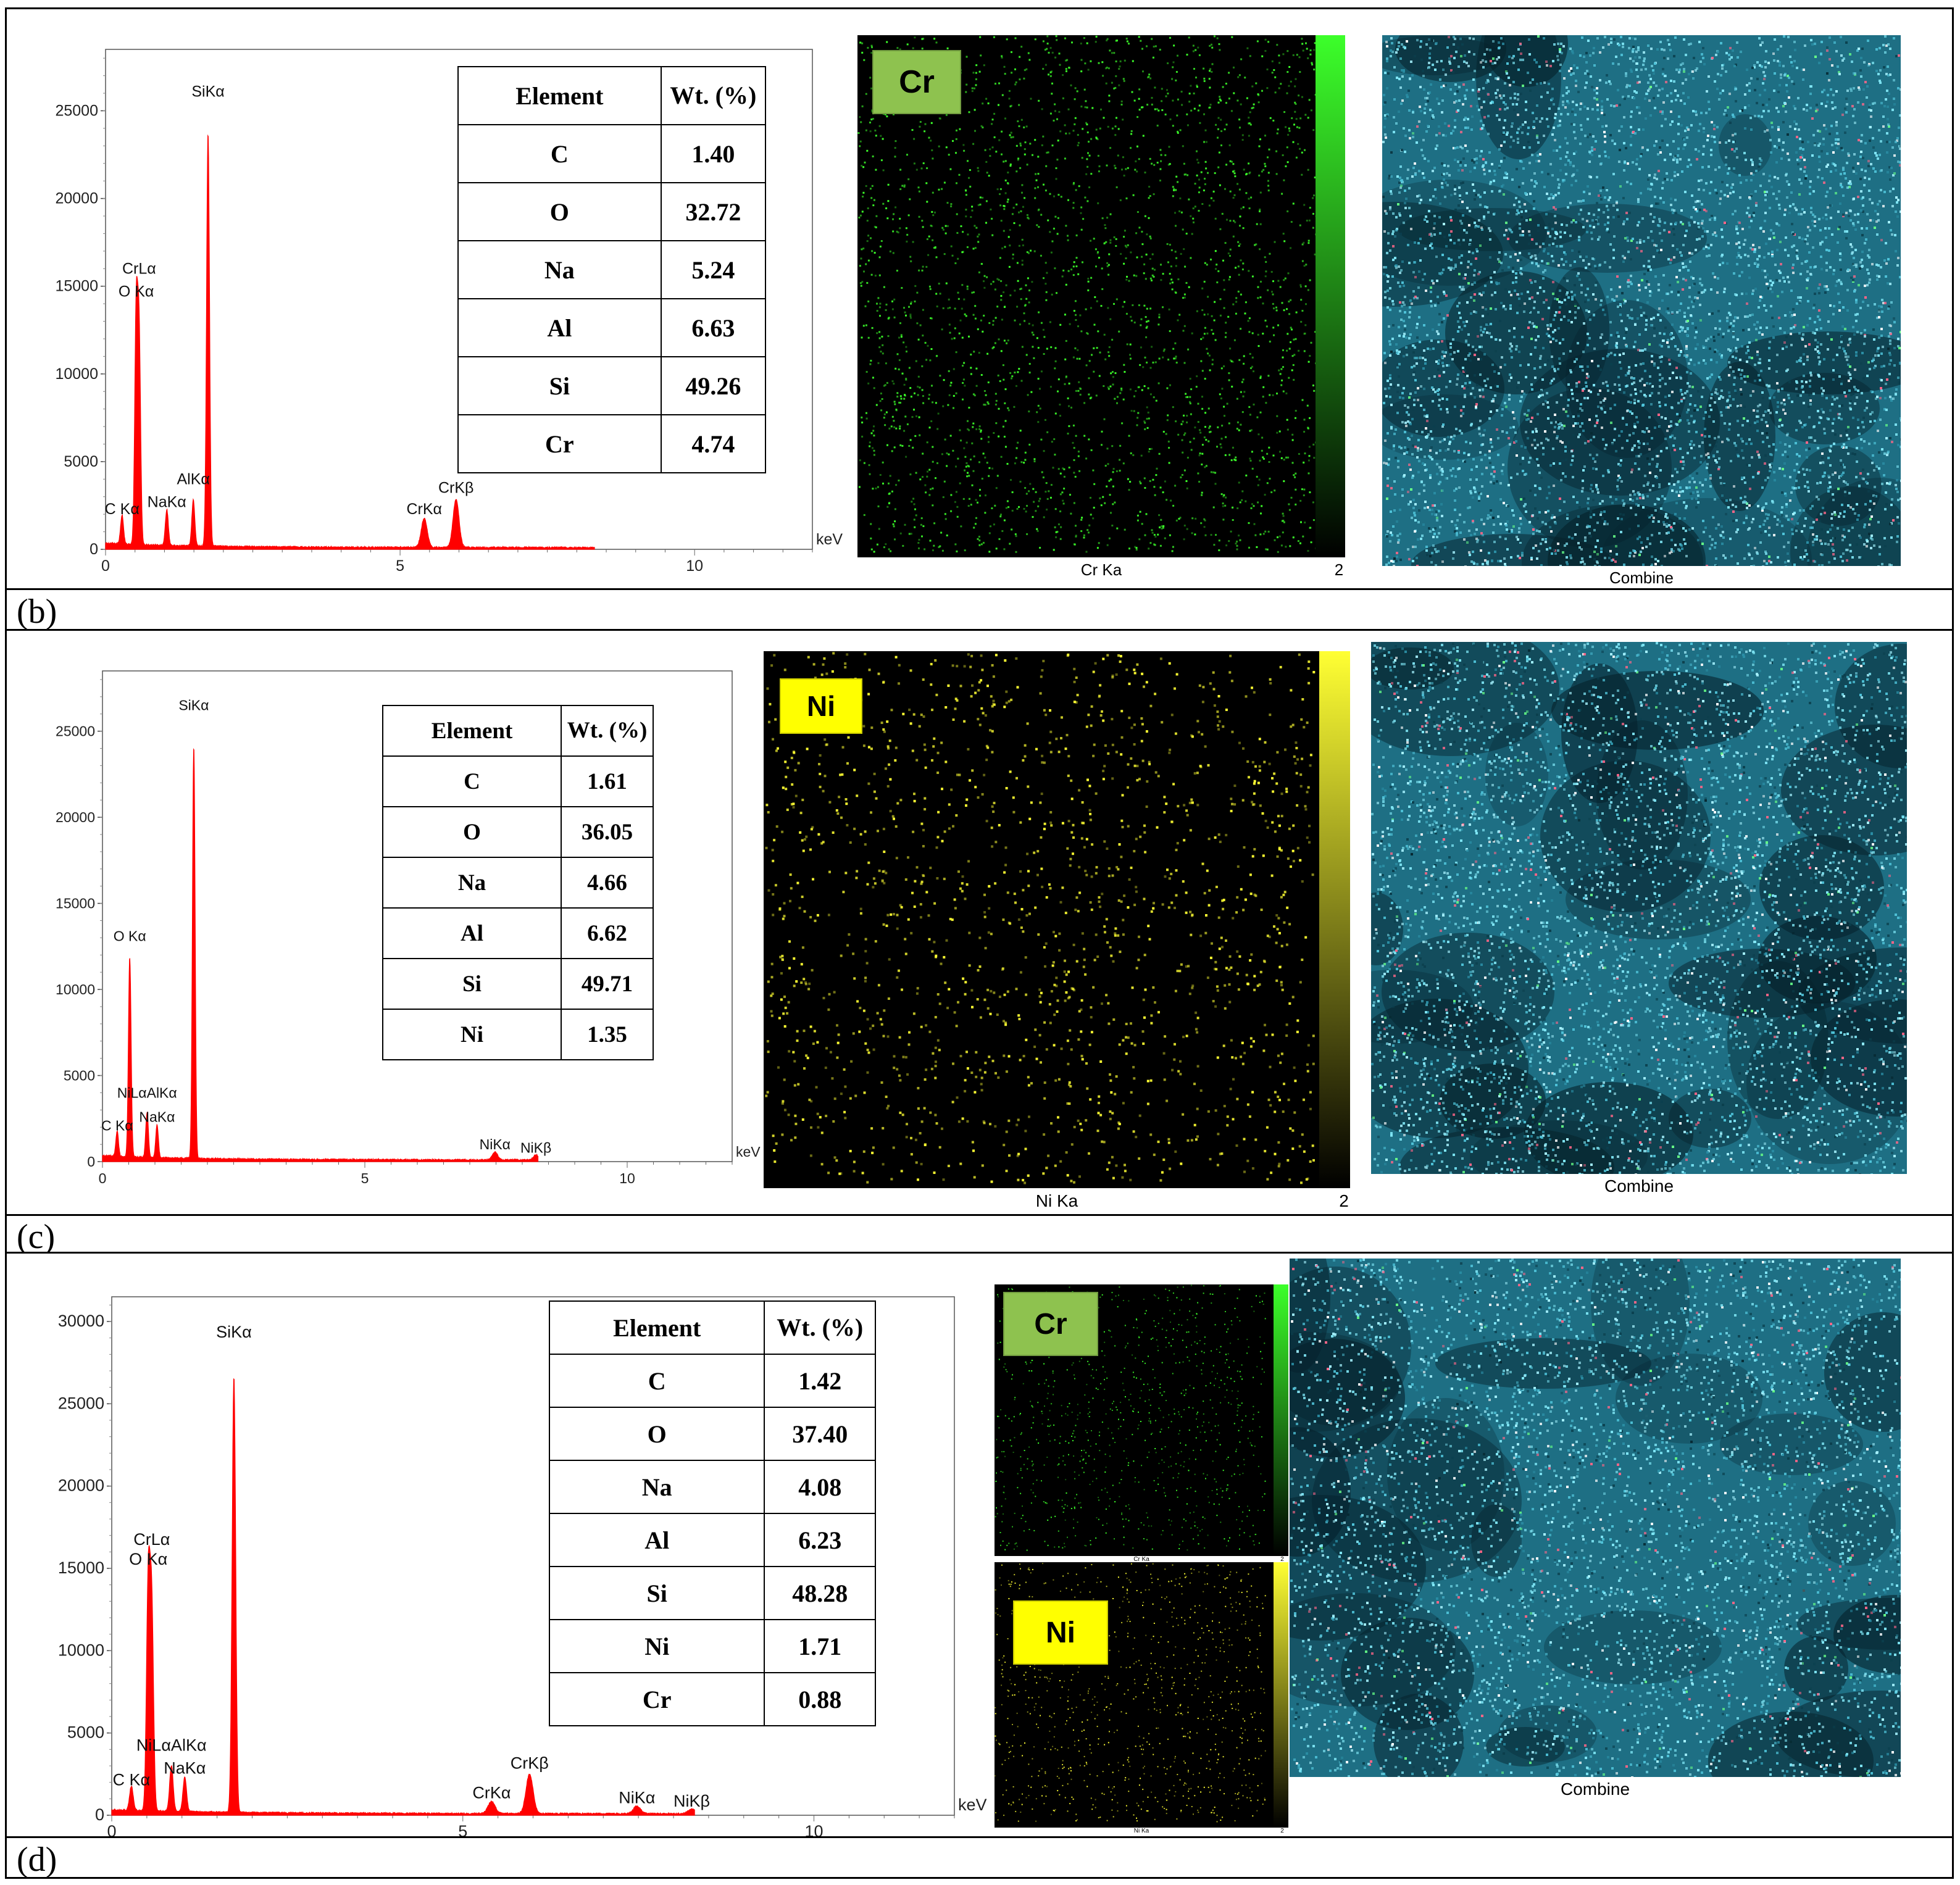  Describe the element at coordinates (713, 211) in the screenshot. I see `wt-cell: 32.72` at that location.